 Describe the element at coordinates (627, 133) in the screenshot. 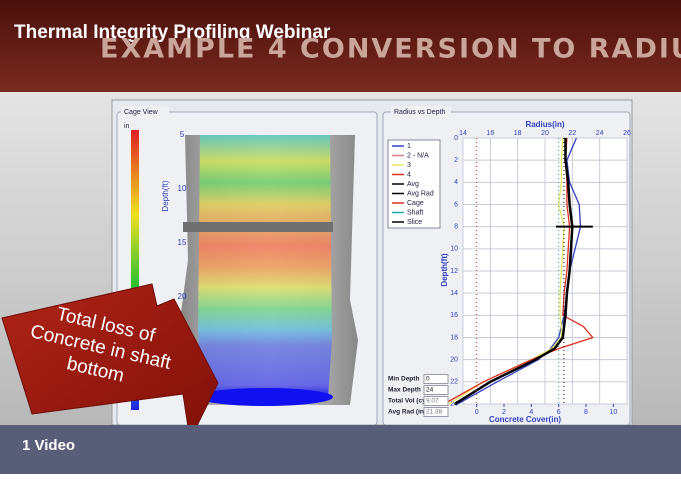

I see `top-tick-label: 26` at that location.